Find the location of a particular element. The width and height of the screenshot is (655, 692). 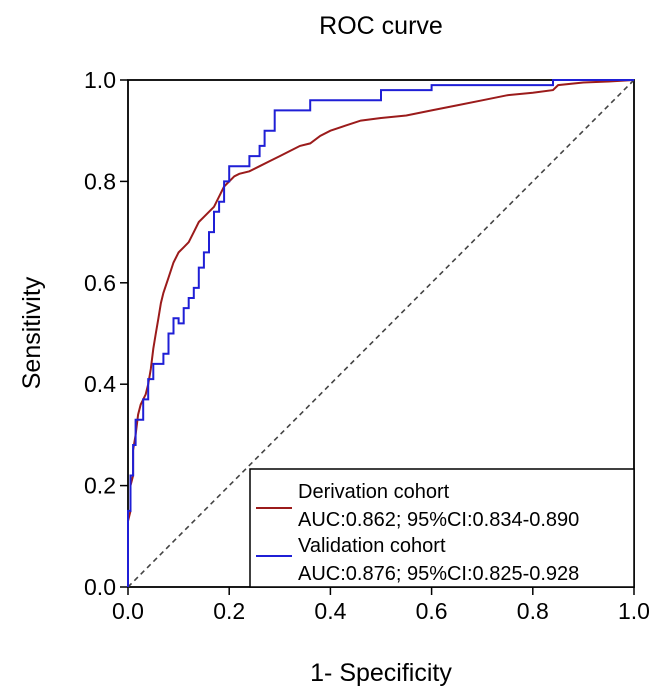

legend-label-derivation: Derivation cohort is located at coordinates (374, 492).